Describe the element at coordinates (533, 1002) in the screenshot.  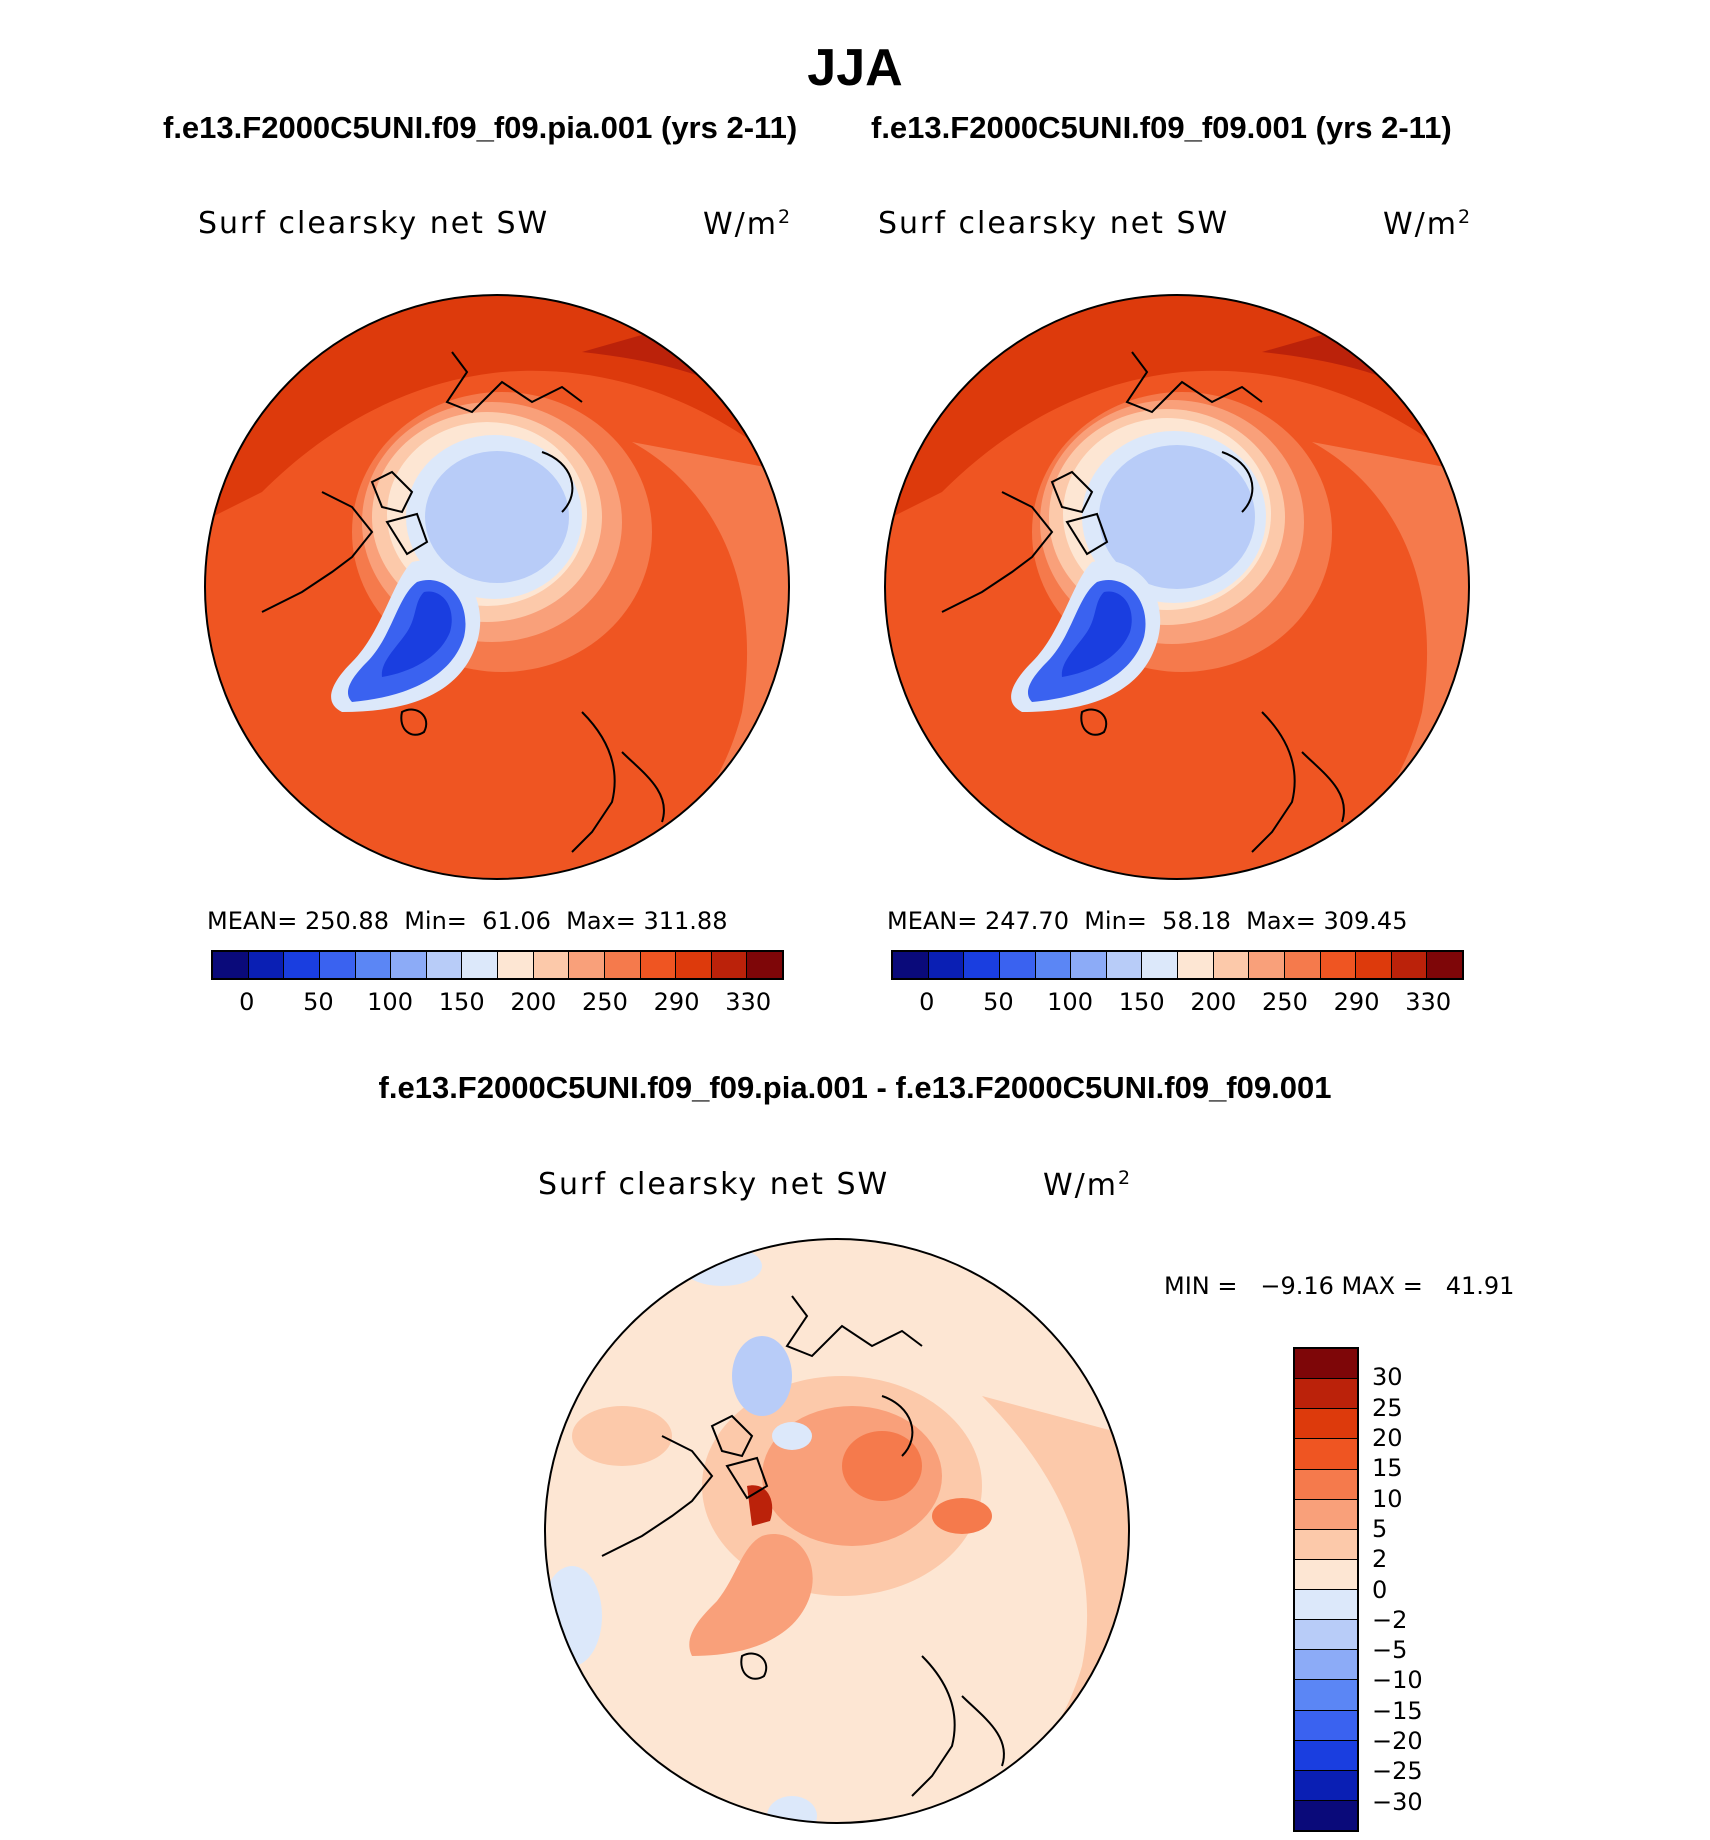
I see `left-colorbar-tick-label: 200` at that location.